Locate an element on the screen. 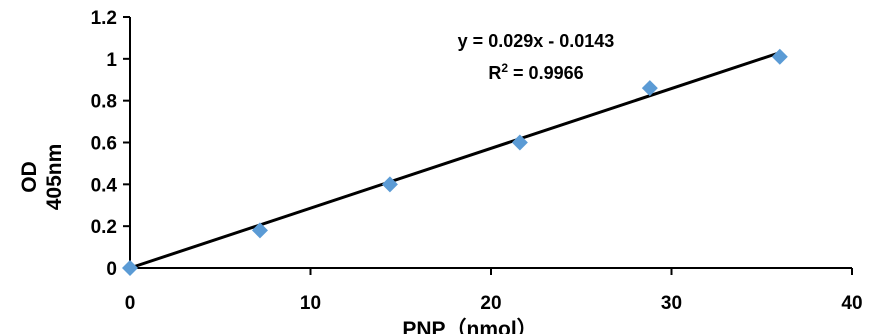  y-axis-title-line-2: 405nm is located at coordinates (54, 177).